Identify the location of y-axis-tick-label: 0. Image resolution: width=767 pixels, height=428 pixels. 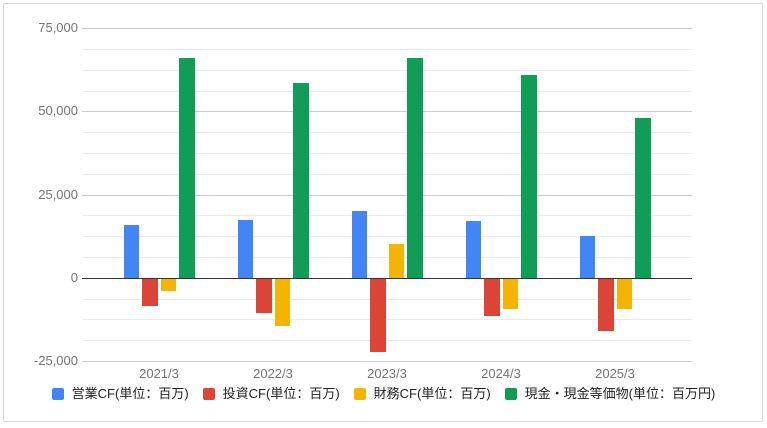
(74, 277).